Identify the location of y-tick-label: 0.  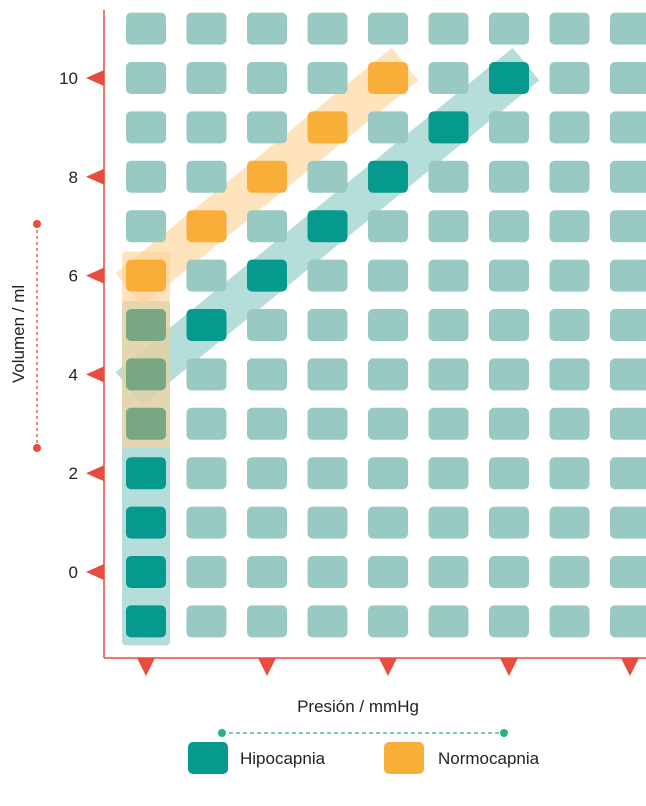
(73, 572).